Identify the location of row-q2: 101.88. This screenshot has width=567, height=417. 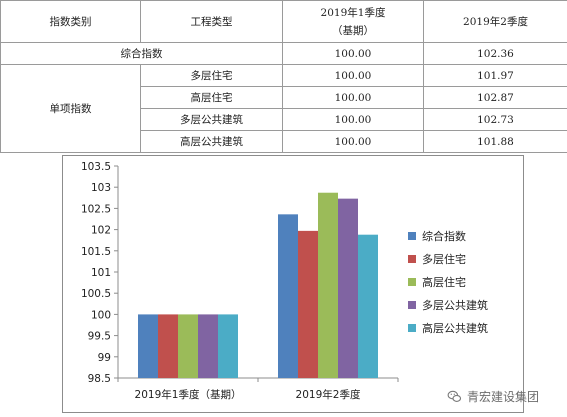
(495, 141).